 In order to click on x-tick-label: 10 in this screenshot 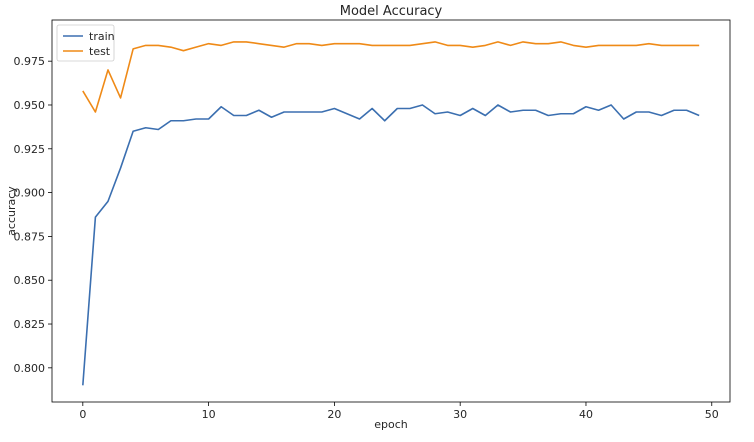, I will do `click(209, 414)`.